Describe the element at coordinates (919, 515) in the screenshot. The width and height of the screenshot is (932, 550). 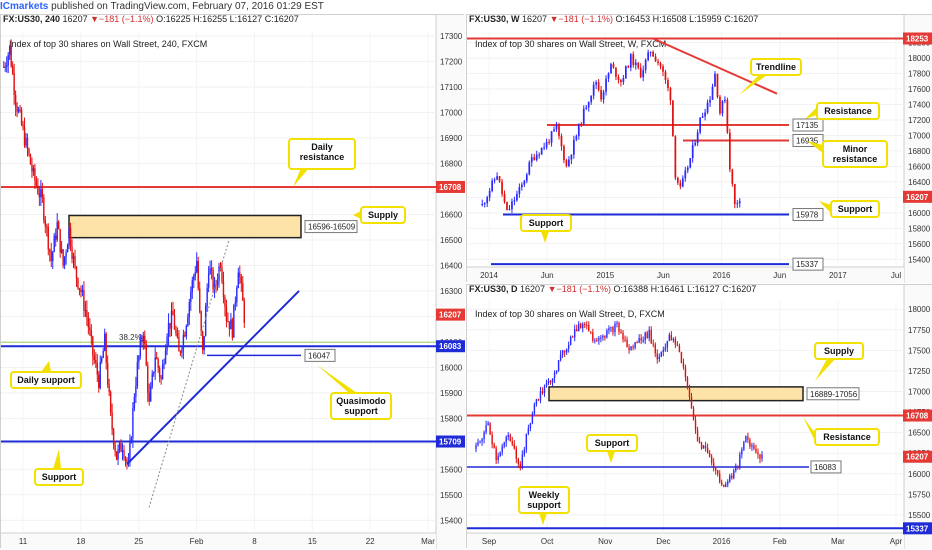
I see `y-tick-label: 15500` at that location.